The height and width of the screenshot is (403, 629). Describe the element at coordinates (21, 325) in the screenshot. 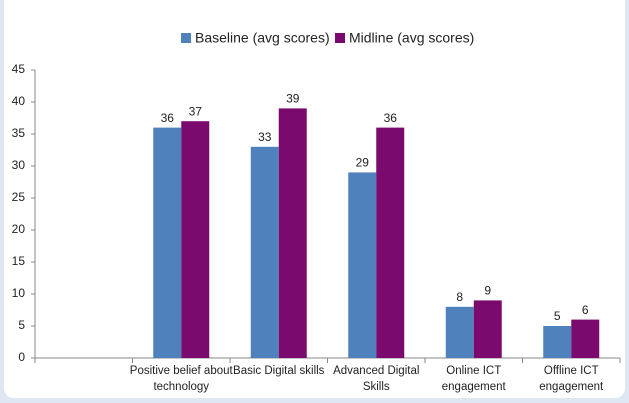

I see `y-tick-label: 5` at that location.